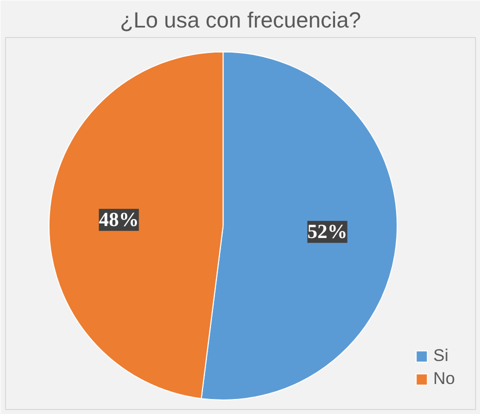 This screenshot has height=414, width=480. What do you see at coordinates (240, 20) in the screenshot?
I see `chart-title: ¿Lo usa con frecuencia?` at bounding box center [240, 20].